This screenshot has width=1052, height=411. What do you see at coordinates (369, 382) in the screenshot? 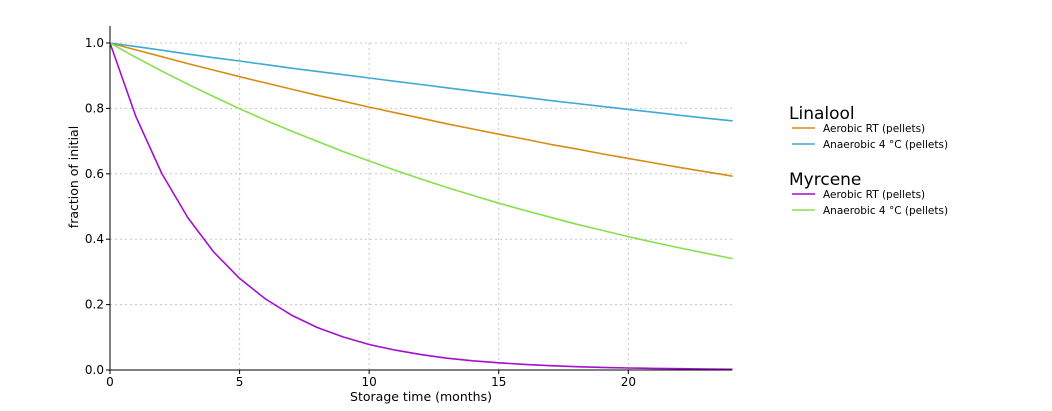
I see `x-tick-label: 10` at bounding box center [369, 382].